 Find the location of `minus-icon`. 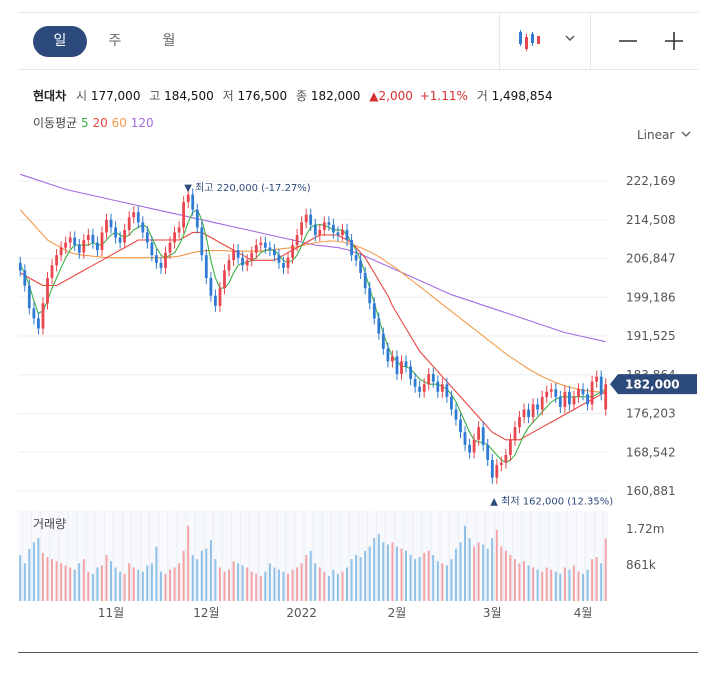

minus-icon is located at coordinates (628, 41).